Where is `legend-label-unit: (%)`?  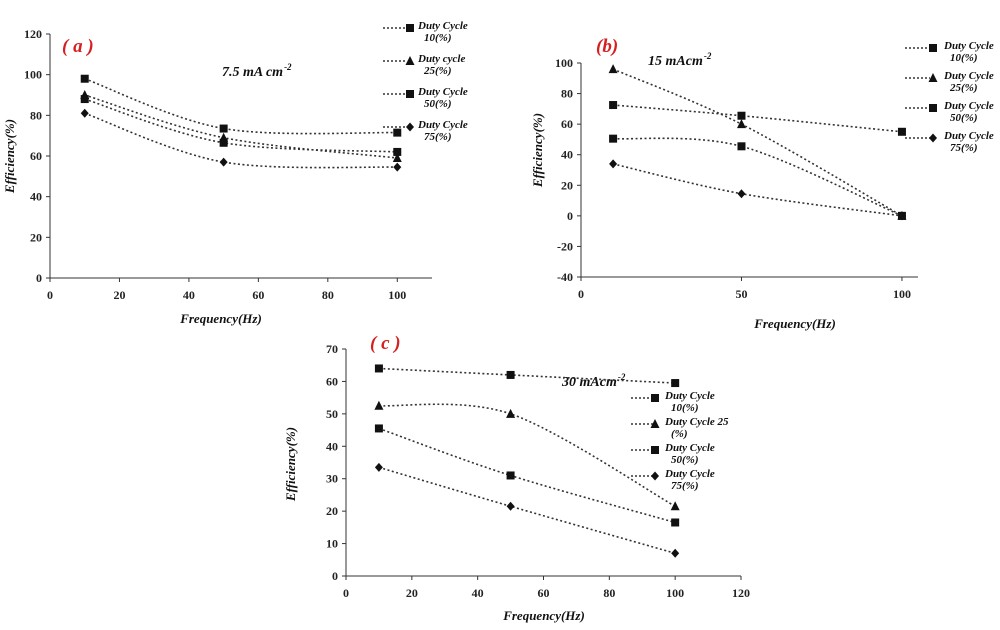
legend-label-unit: (%) is located at coordinates (679, 434).